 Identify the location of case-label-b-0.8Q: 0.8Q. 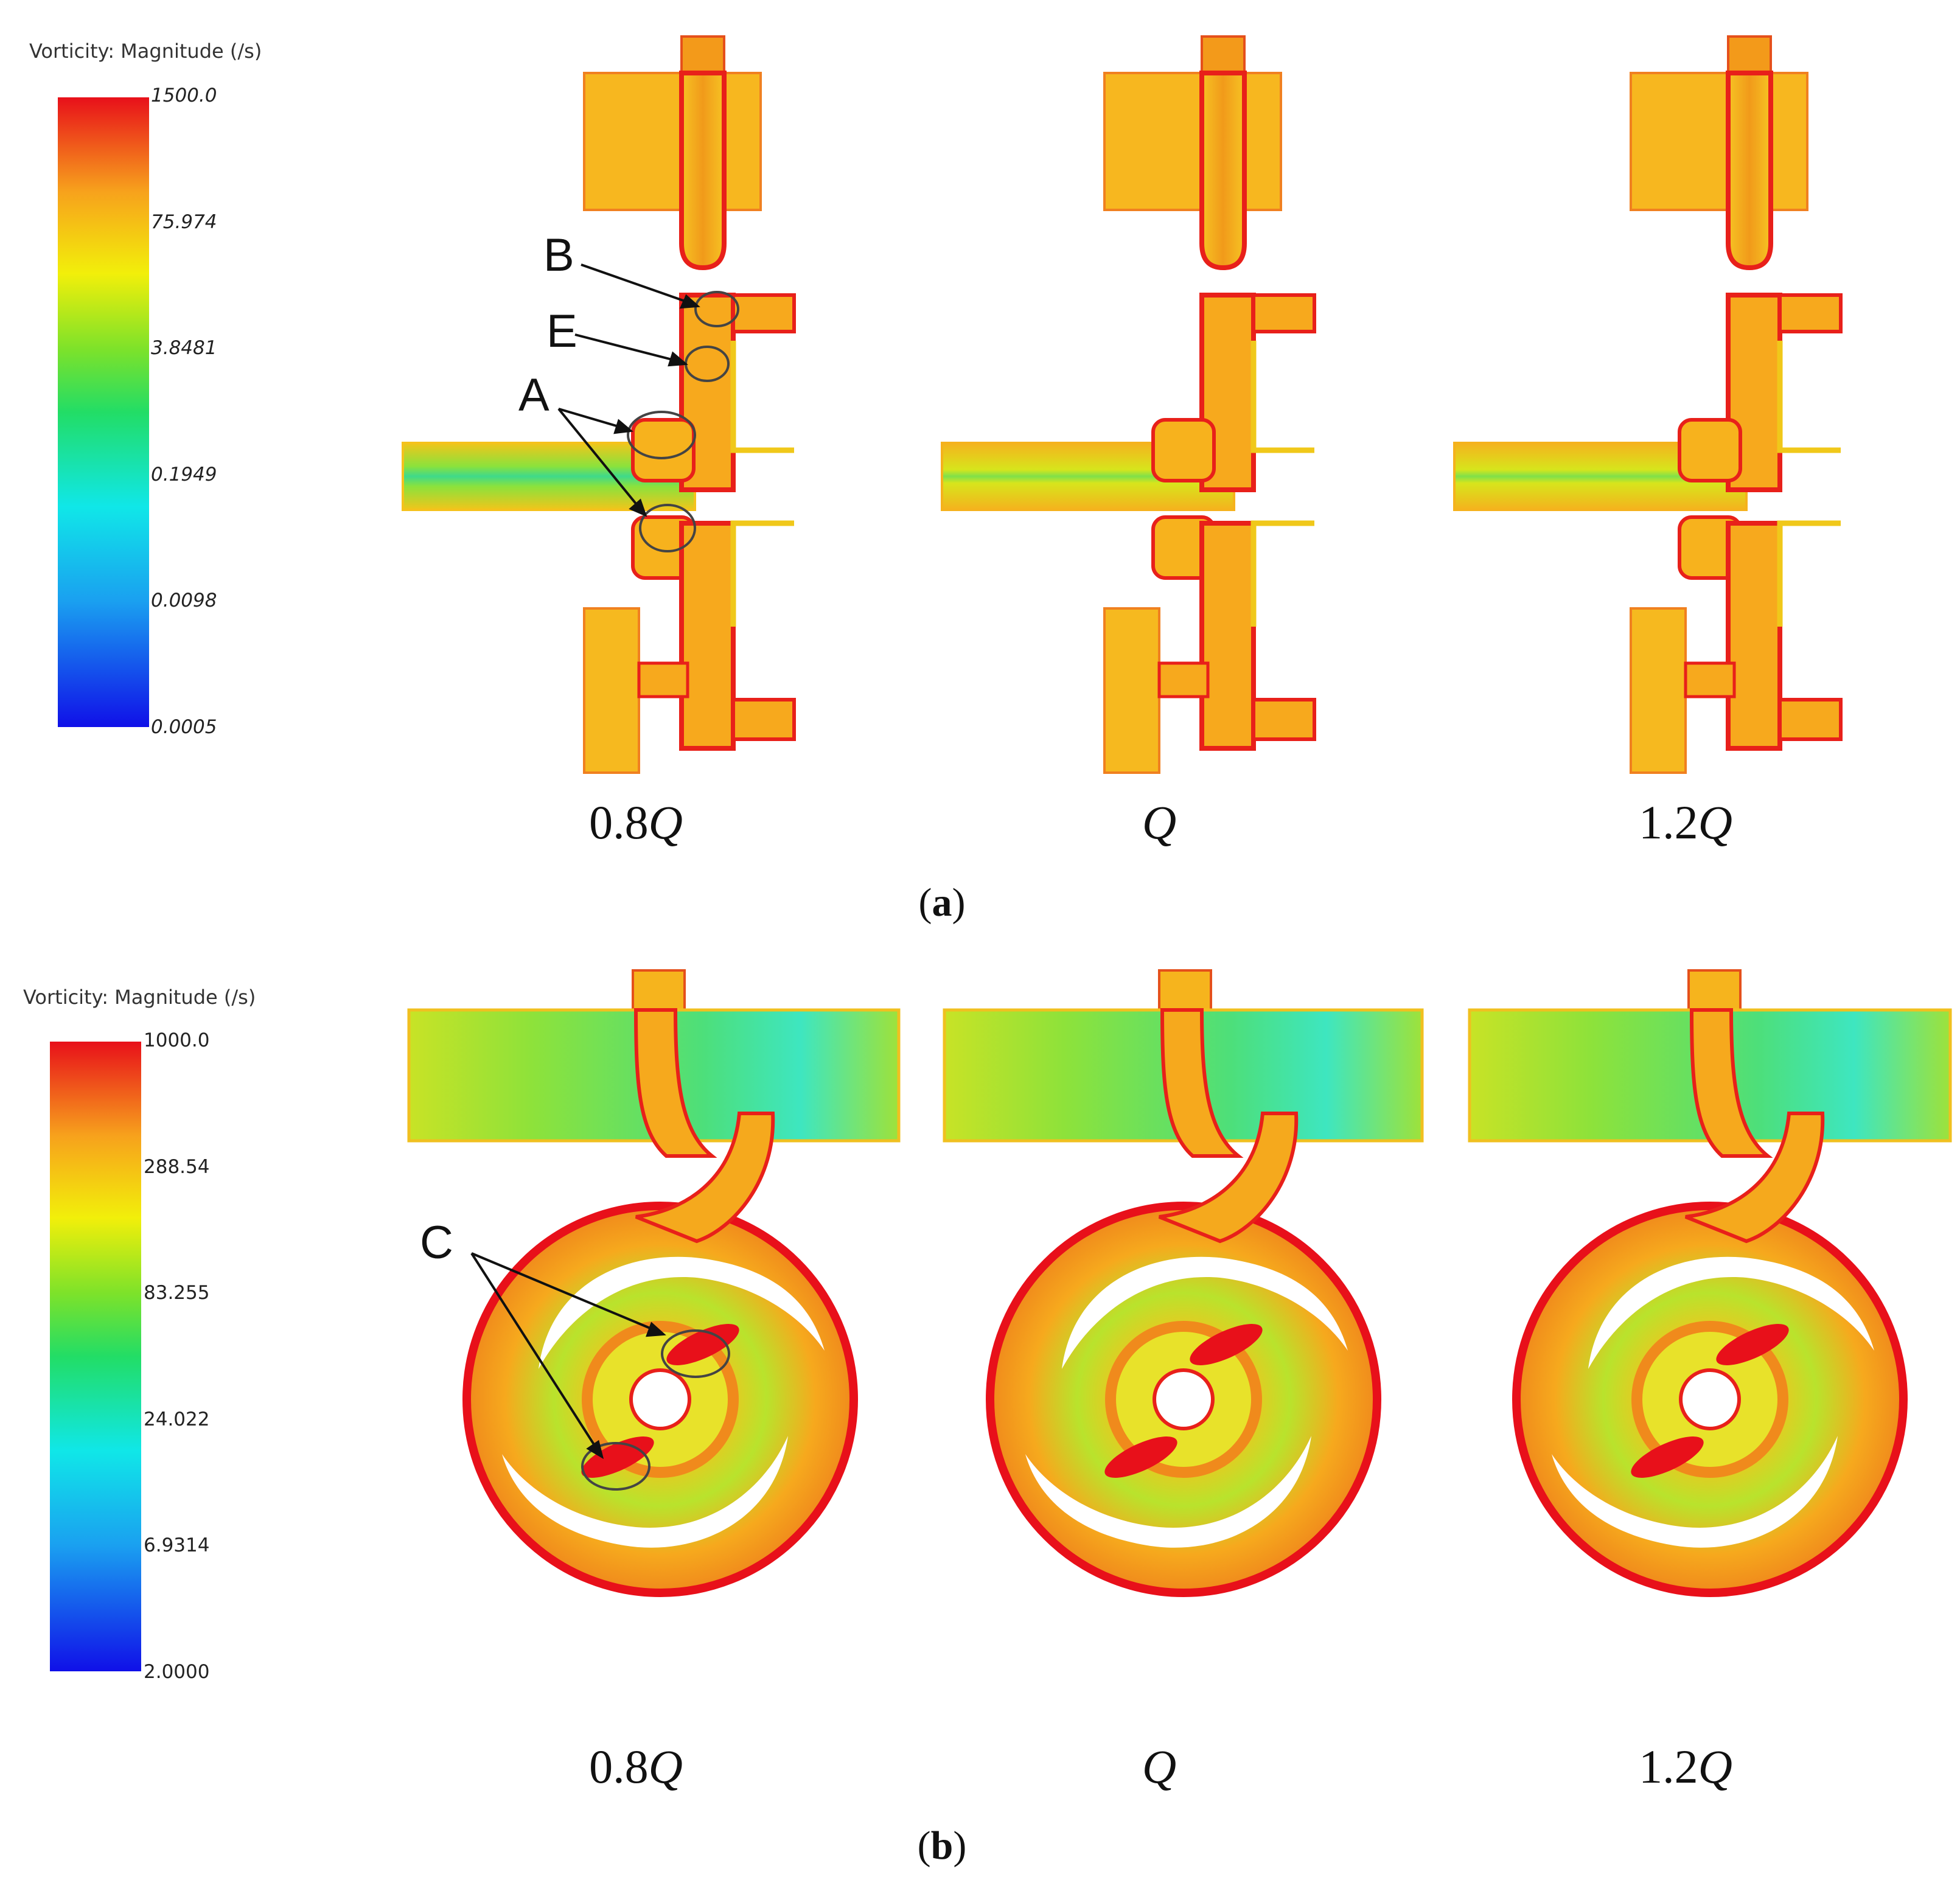
(636, 1766).